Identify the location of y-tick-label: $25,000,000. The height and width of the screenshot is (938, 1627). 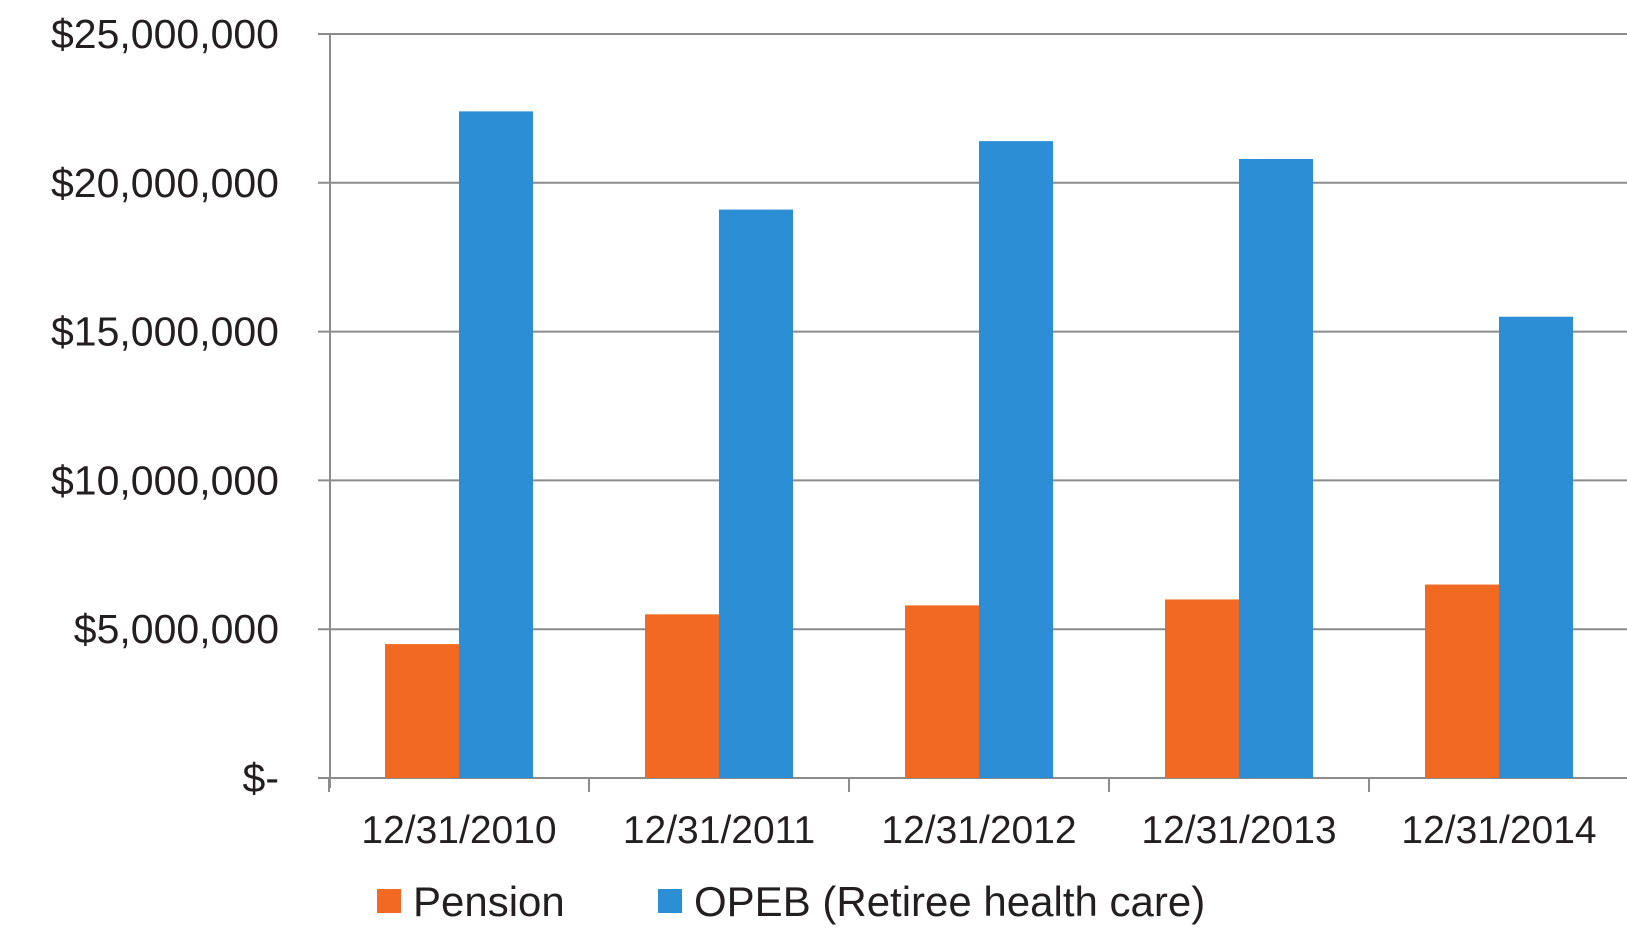
(165, 34).